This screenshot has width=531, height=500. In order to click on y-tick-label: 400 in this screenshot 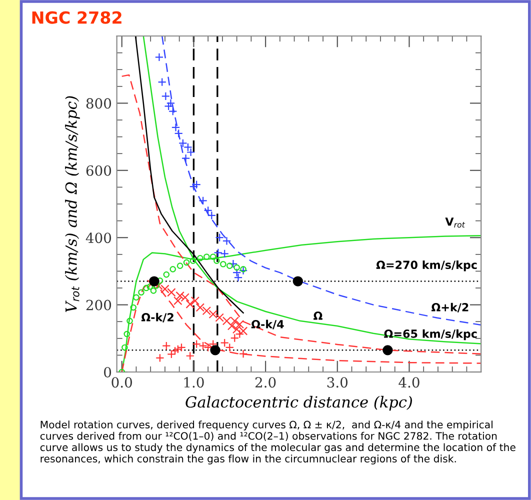, I will do `click(99, 238)`.